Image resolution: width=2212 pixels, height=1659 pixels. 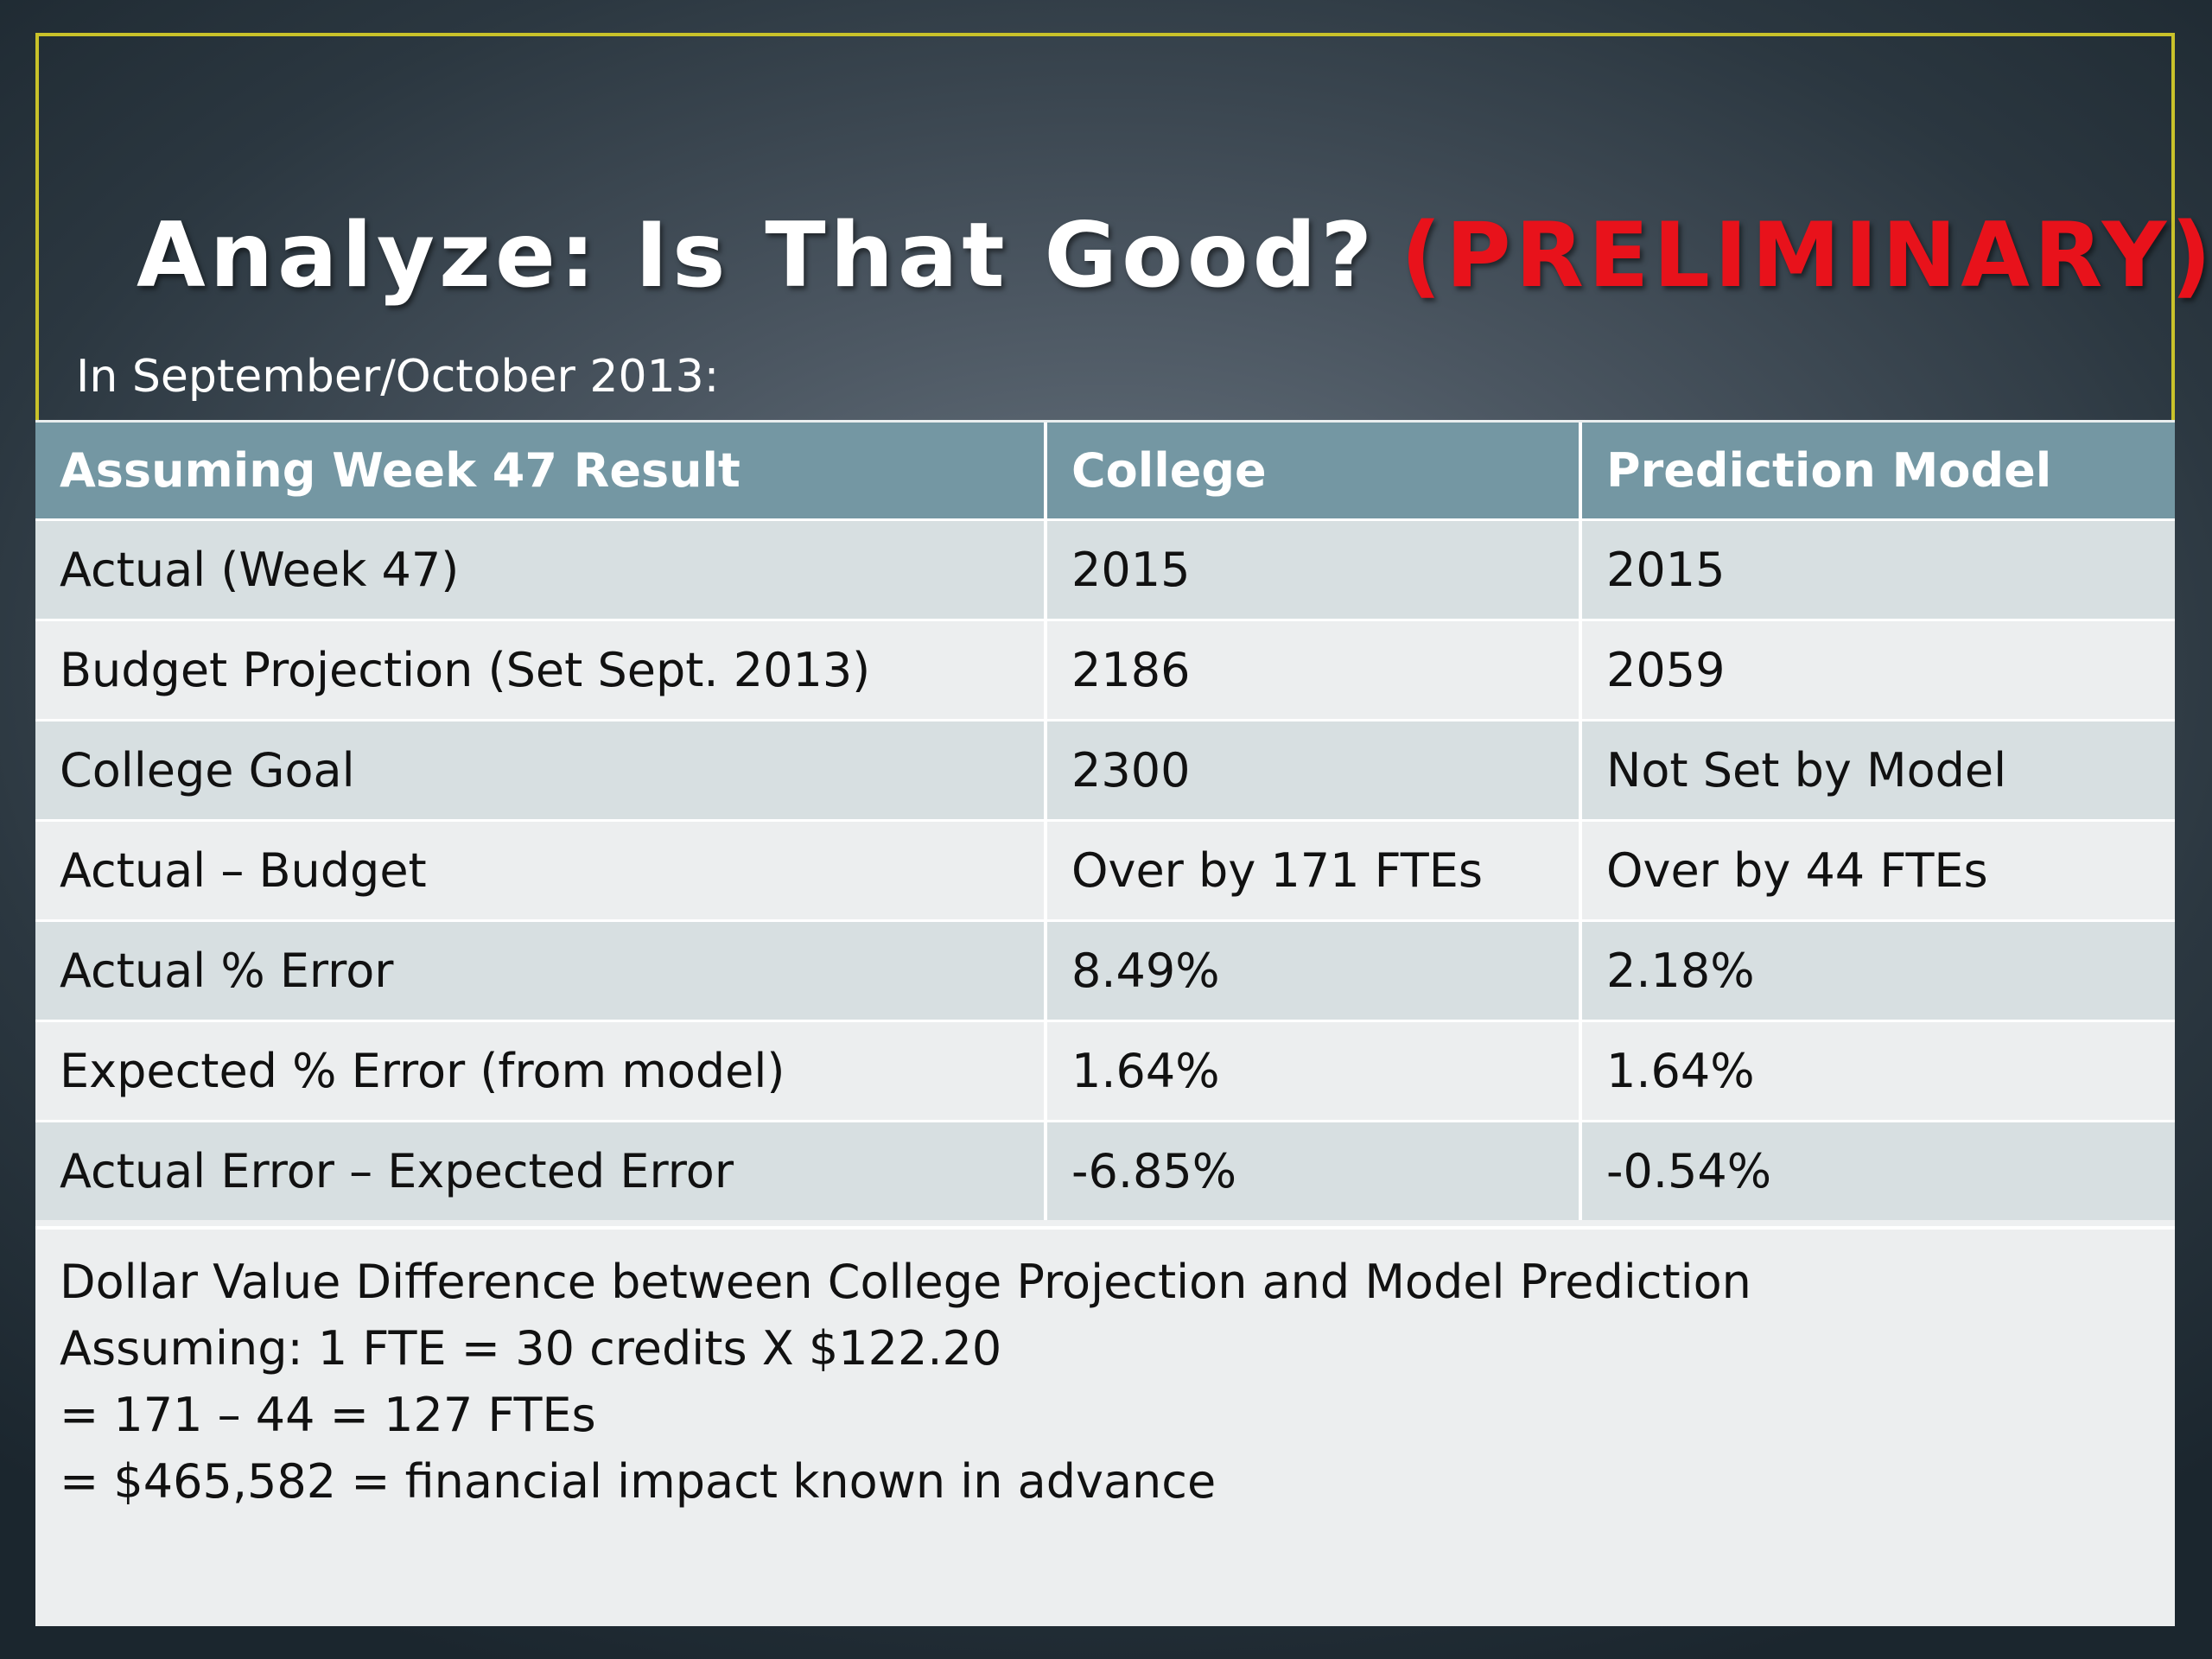 I want to click on table-cell: Actual – Budget, so click(x=541, y=870).